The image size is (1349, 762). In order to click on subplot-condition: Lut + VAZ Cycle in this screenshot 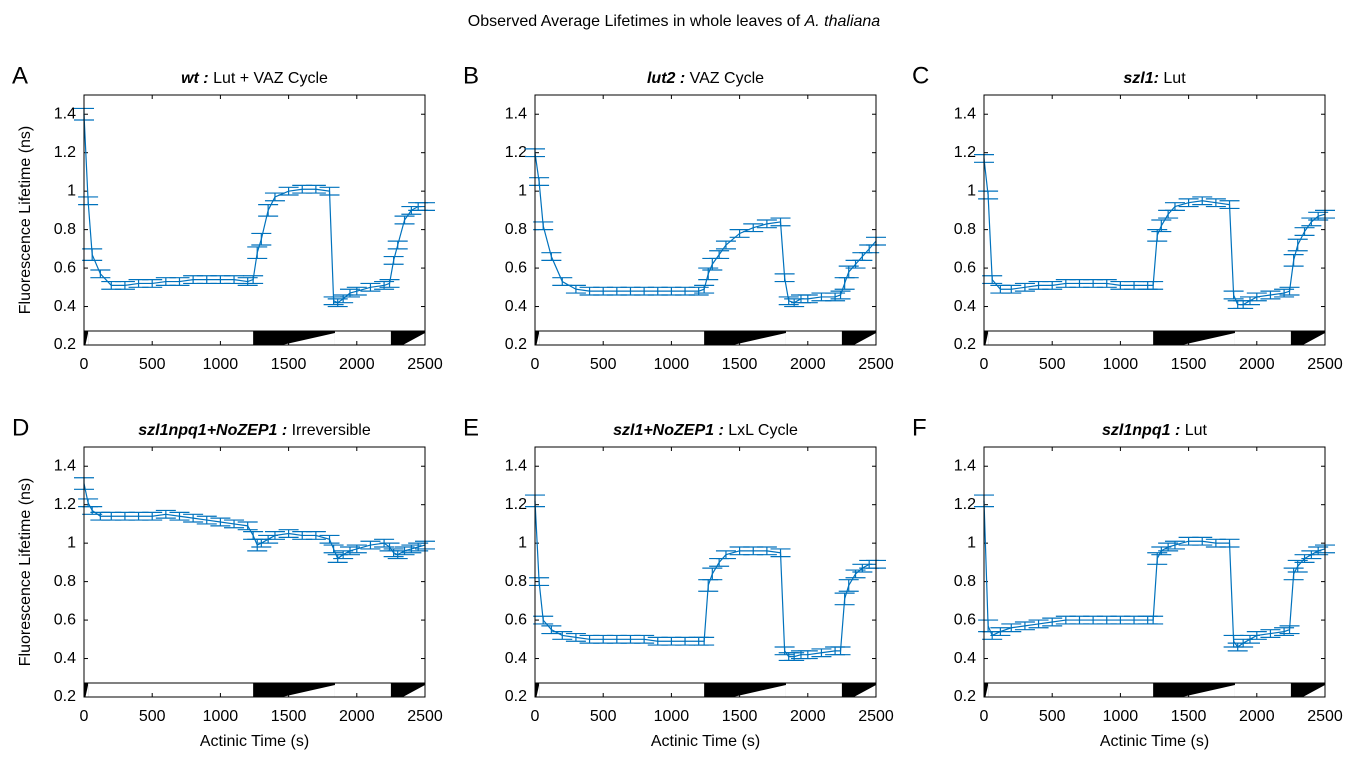, I will do `click(270, 78)`.